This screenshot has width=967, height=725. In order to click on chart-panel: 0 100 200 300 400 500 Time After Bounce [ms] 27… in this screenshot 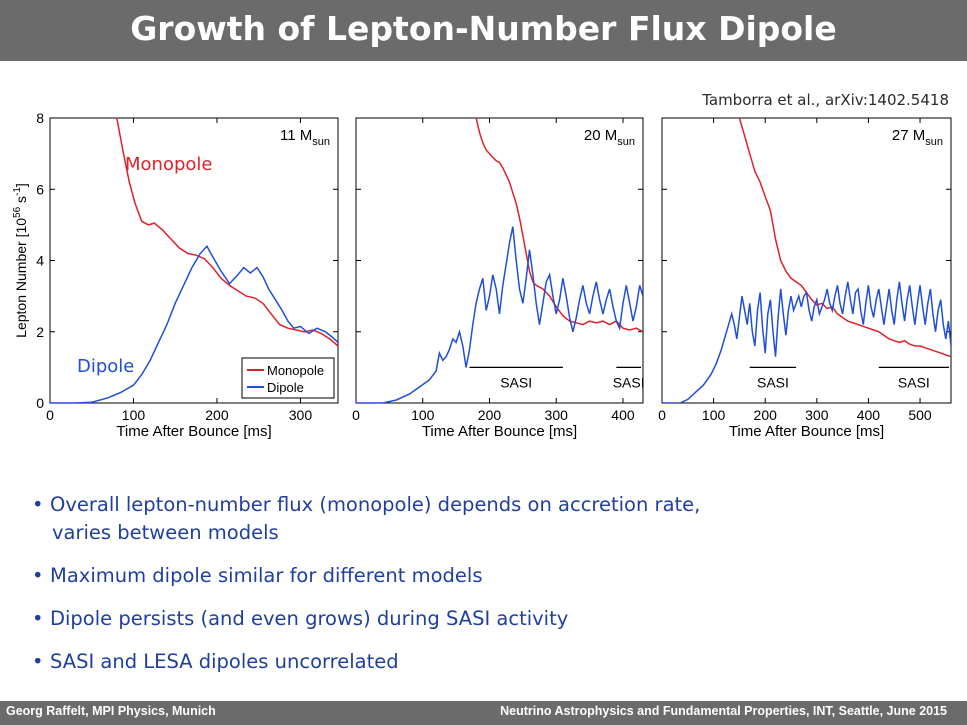, I will do `click(805, 278)`.